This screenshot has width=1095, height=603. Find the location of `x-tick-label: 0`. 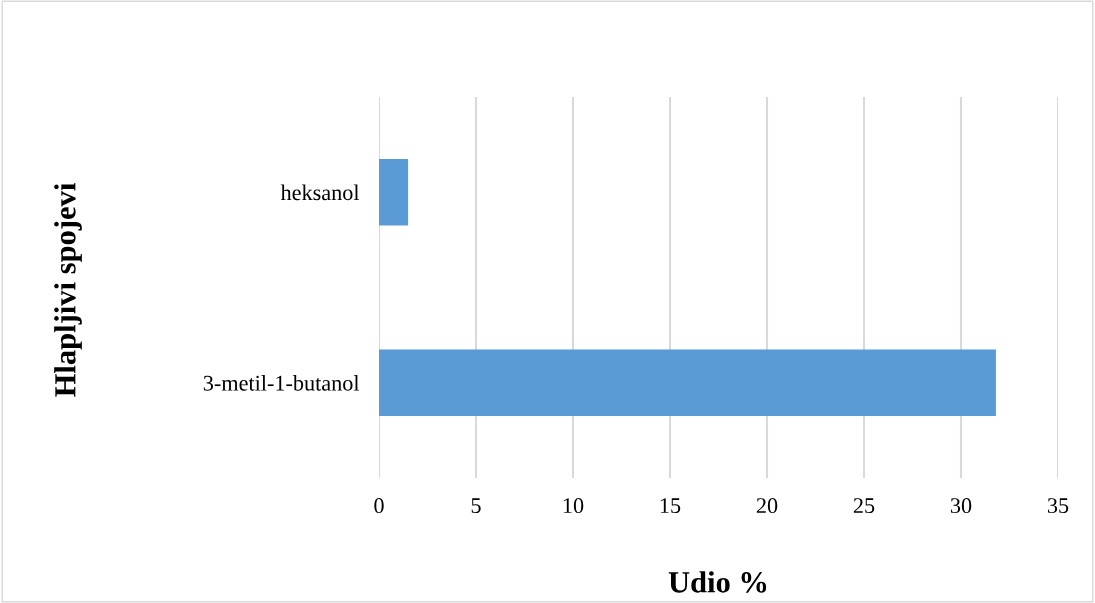

x-tick-label: 0 is located at coordinates (379, 506).